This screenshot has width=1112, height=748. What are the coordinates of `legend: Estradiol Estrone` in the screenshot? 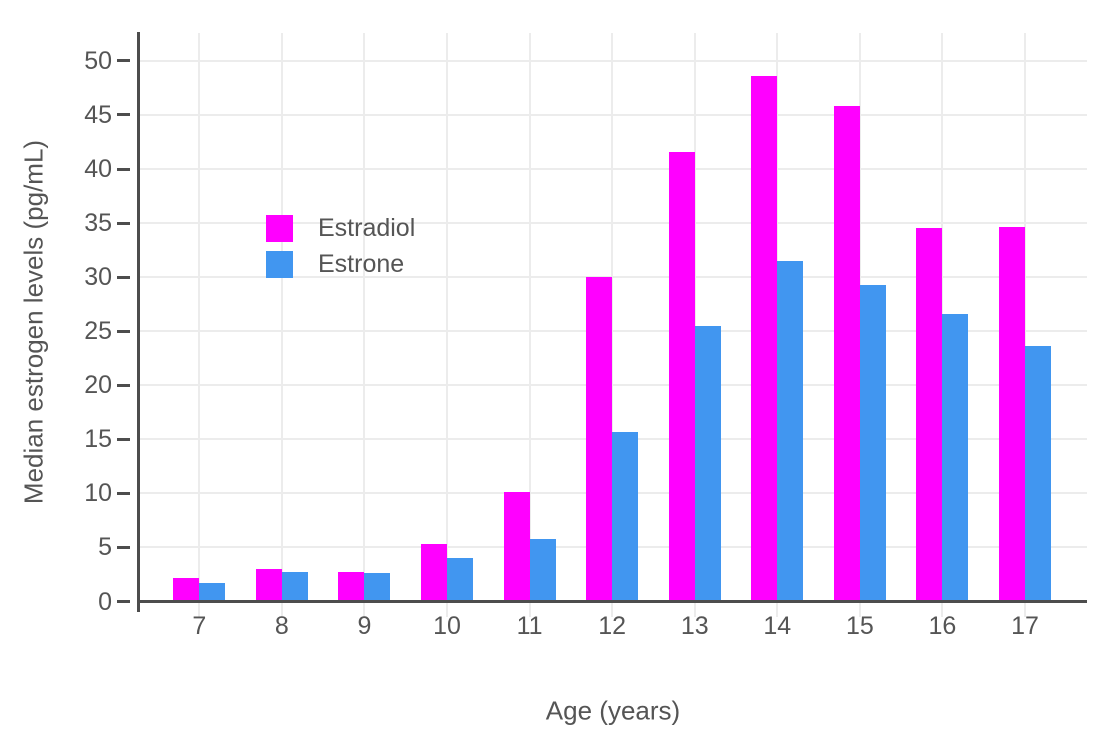 It's located at (341, 250).